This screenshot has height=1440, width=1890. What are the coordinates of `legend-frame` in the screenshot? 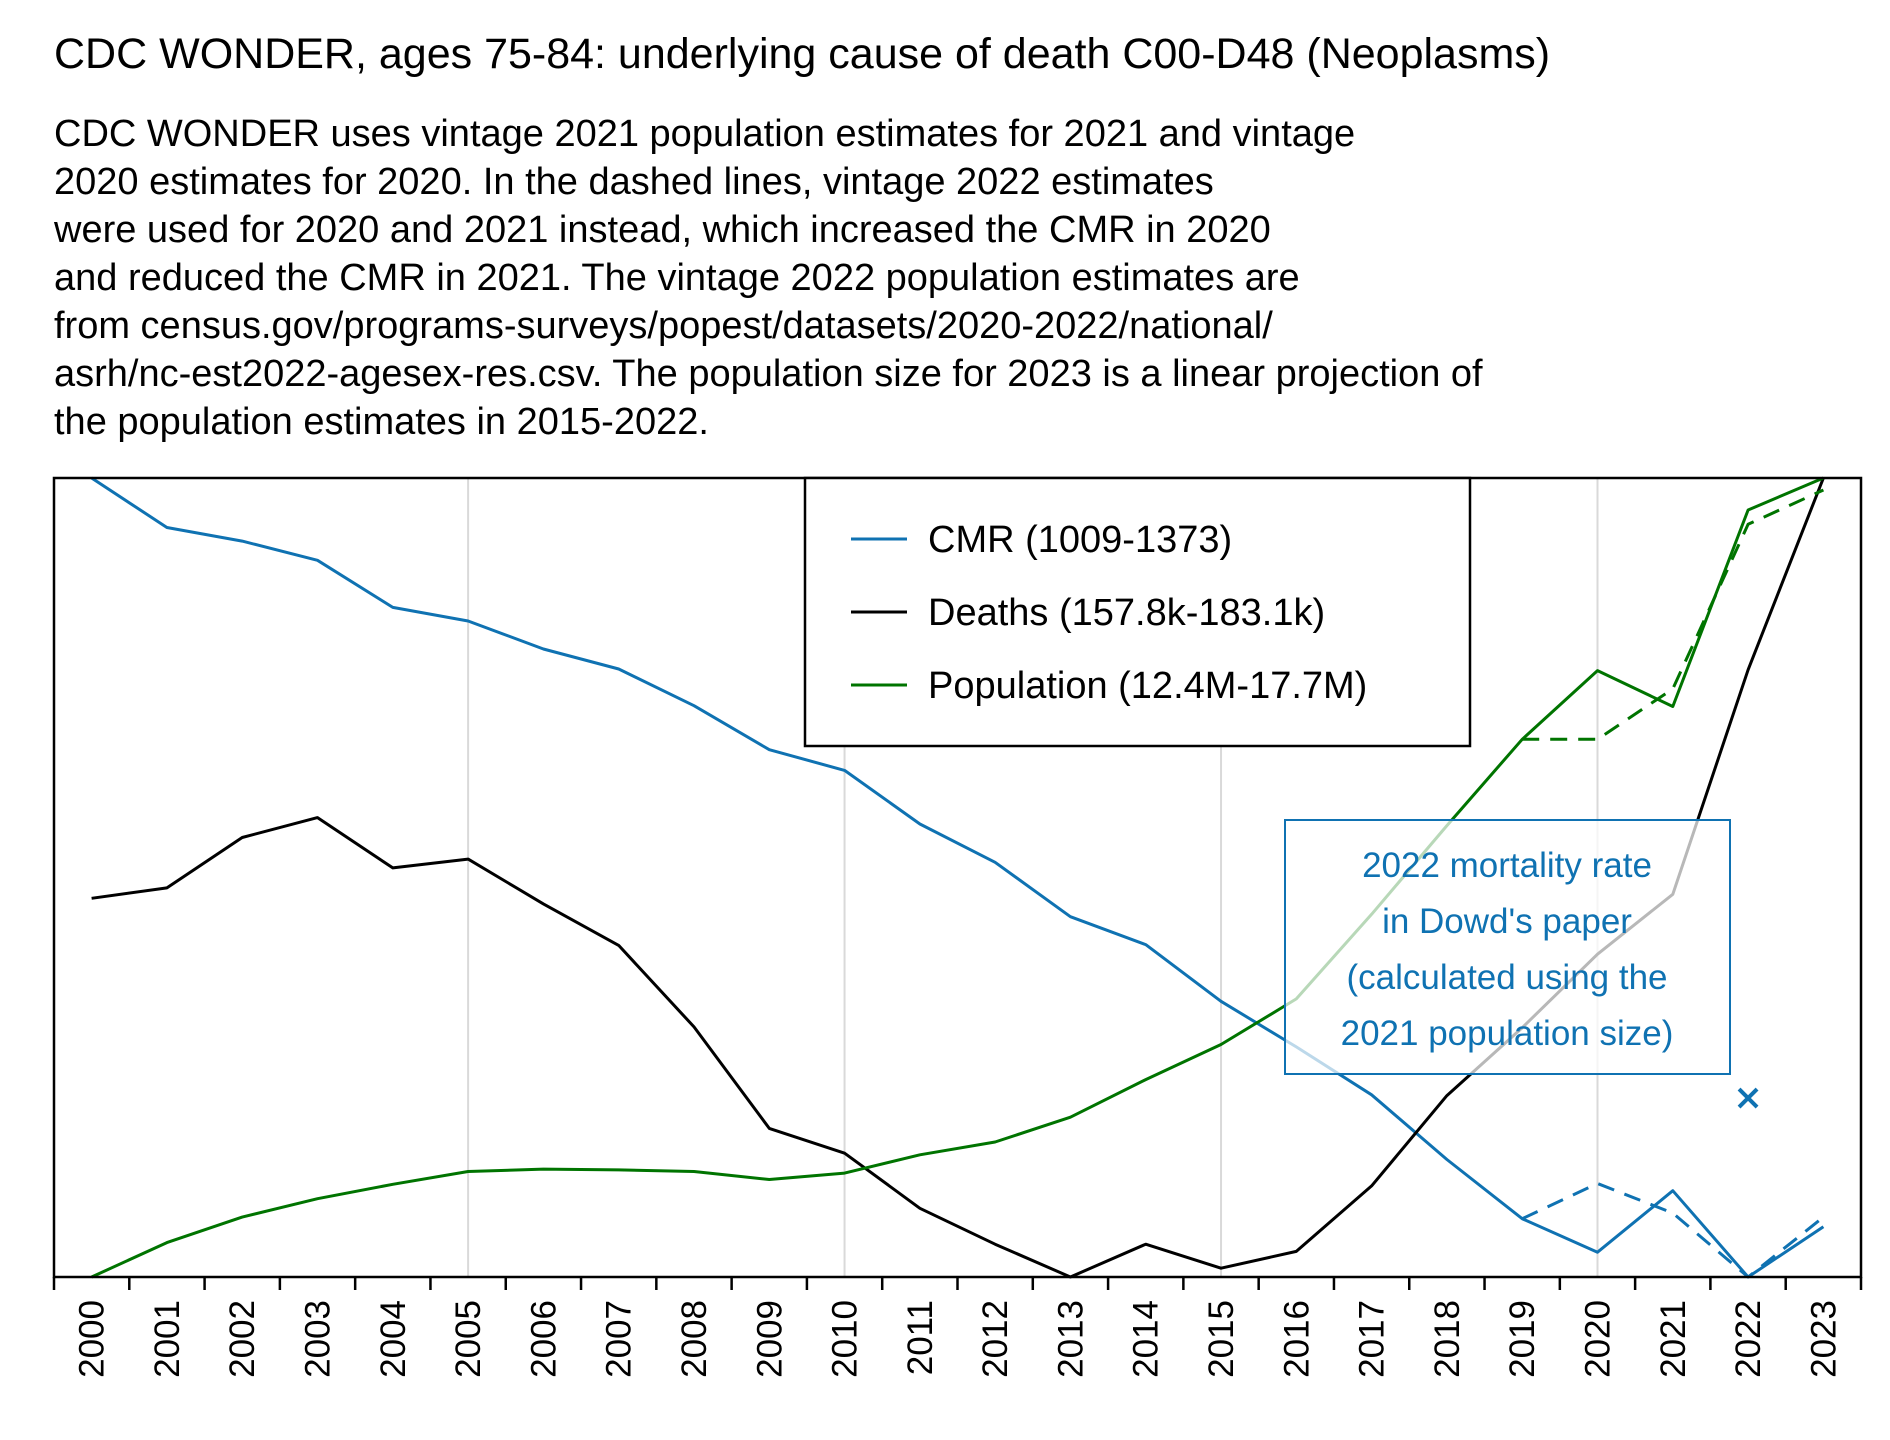 It's located at (1137, 612).